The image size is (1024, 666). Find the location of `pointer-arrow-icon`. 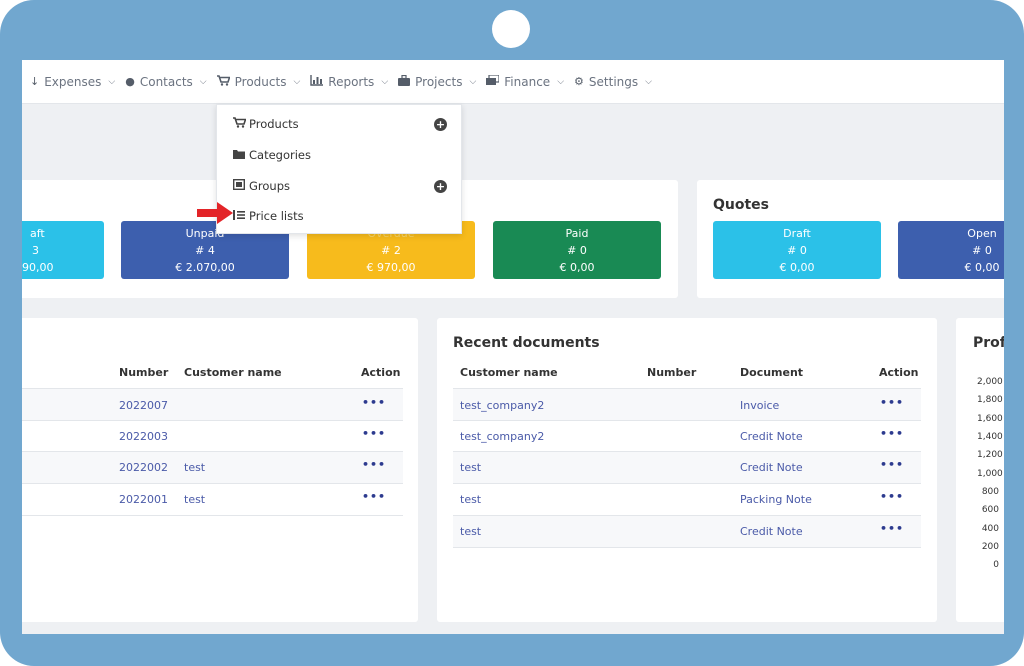

pointer-arrow-icon is located at coordinates (215, 213).